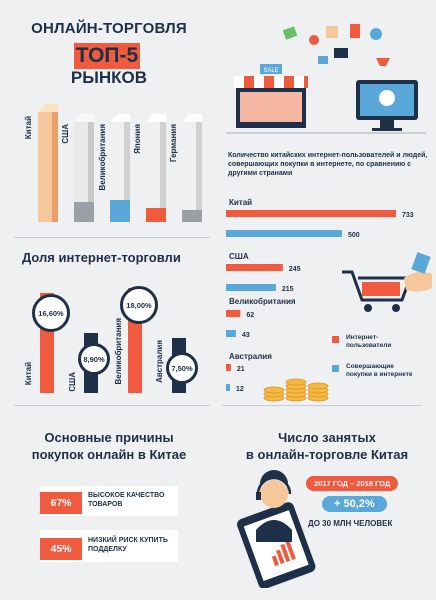  I want to click on share-title: Доля интернет-торговли, so click(101, 257).